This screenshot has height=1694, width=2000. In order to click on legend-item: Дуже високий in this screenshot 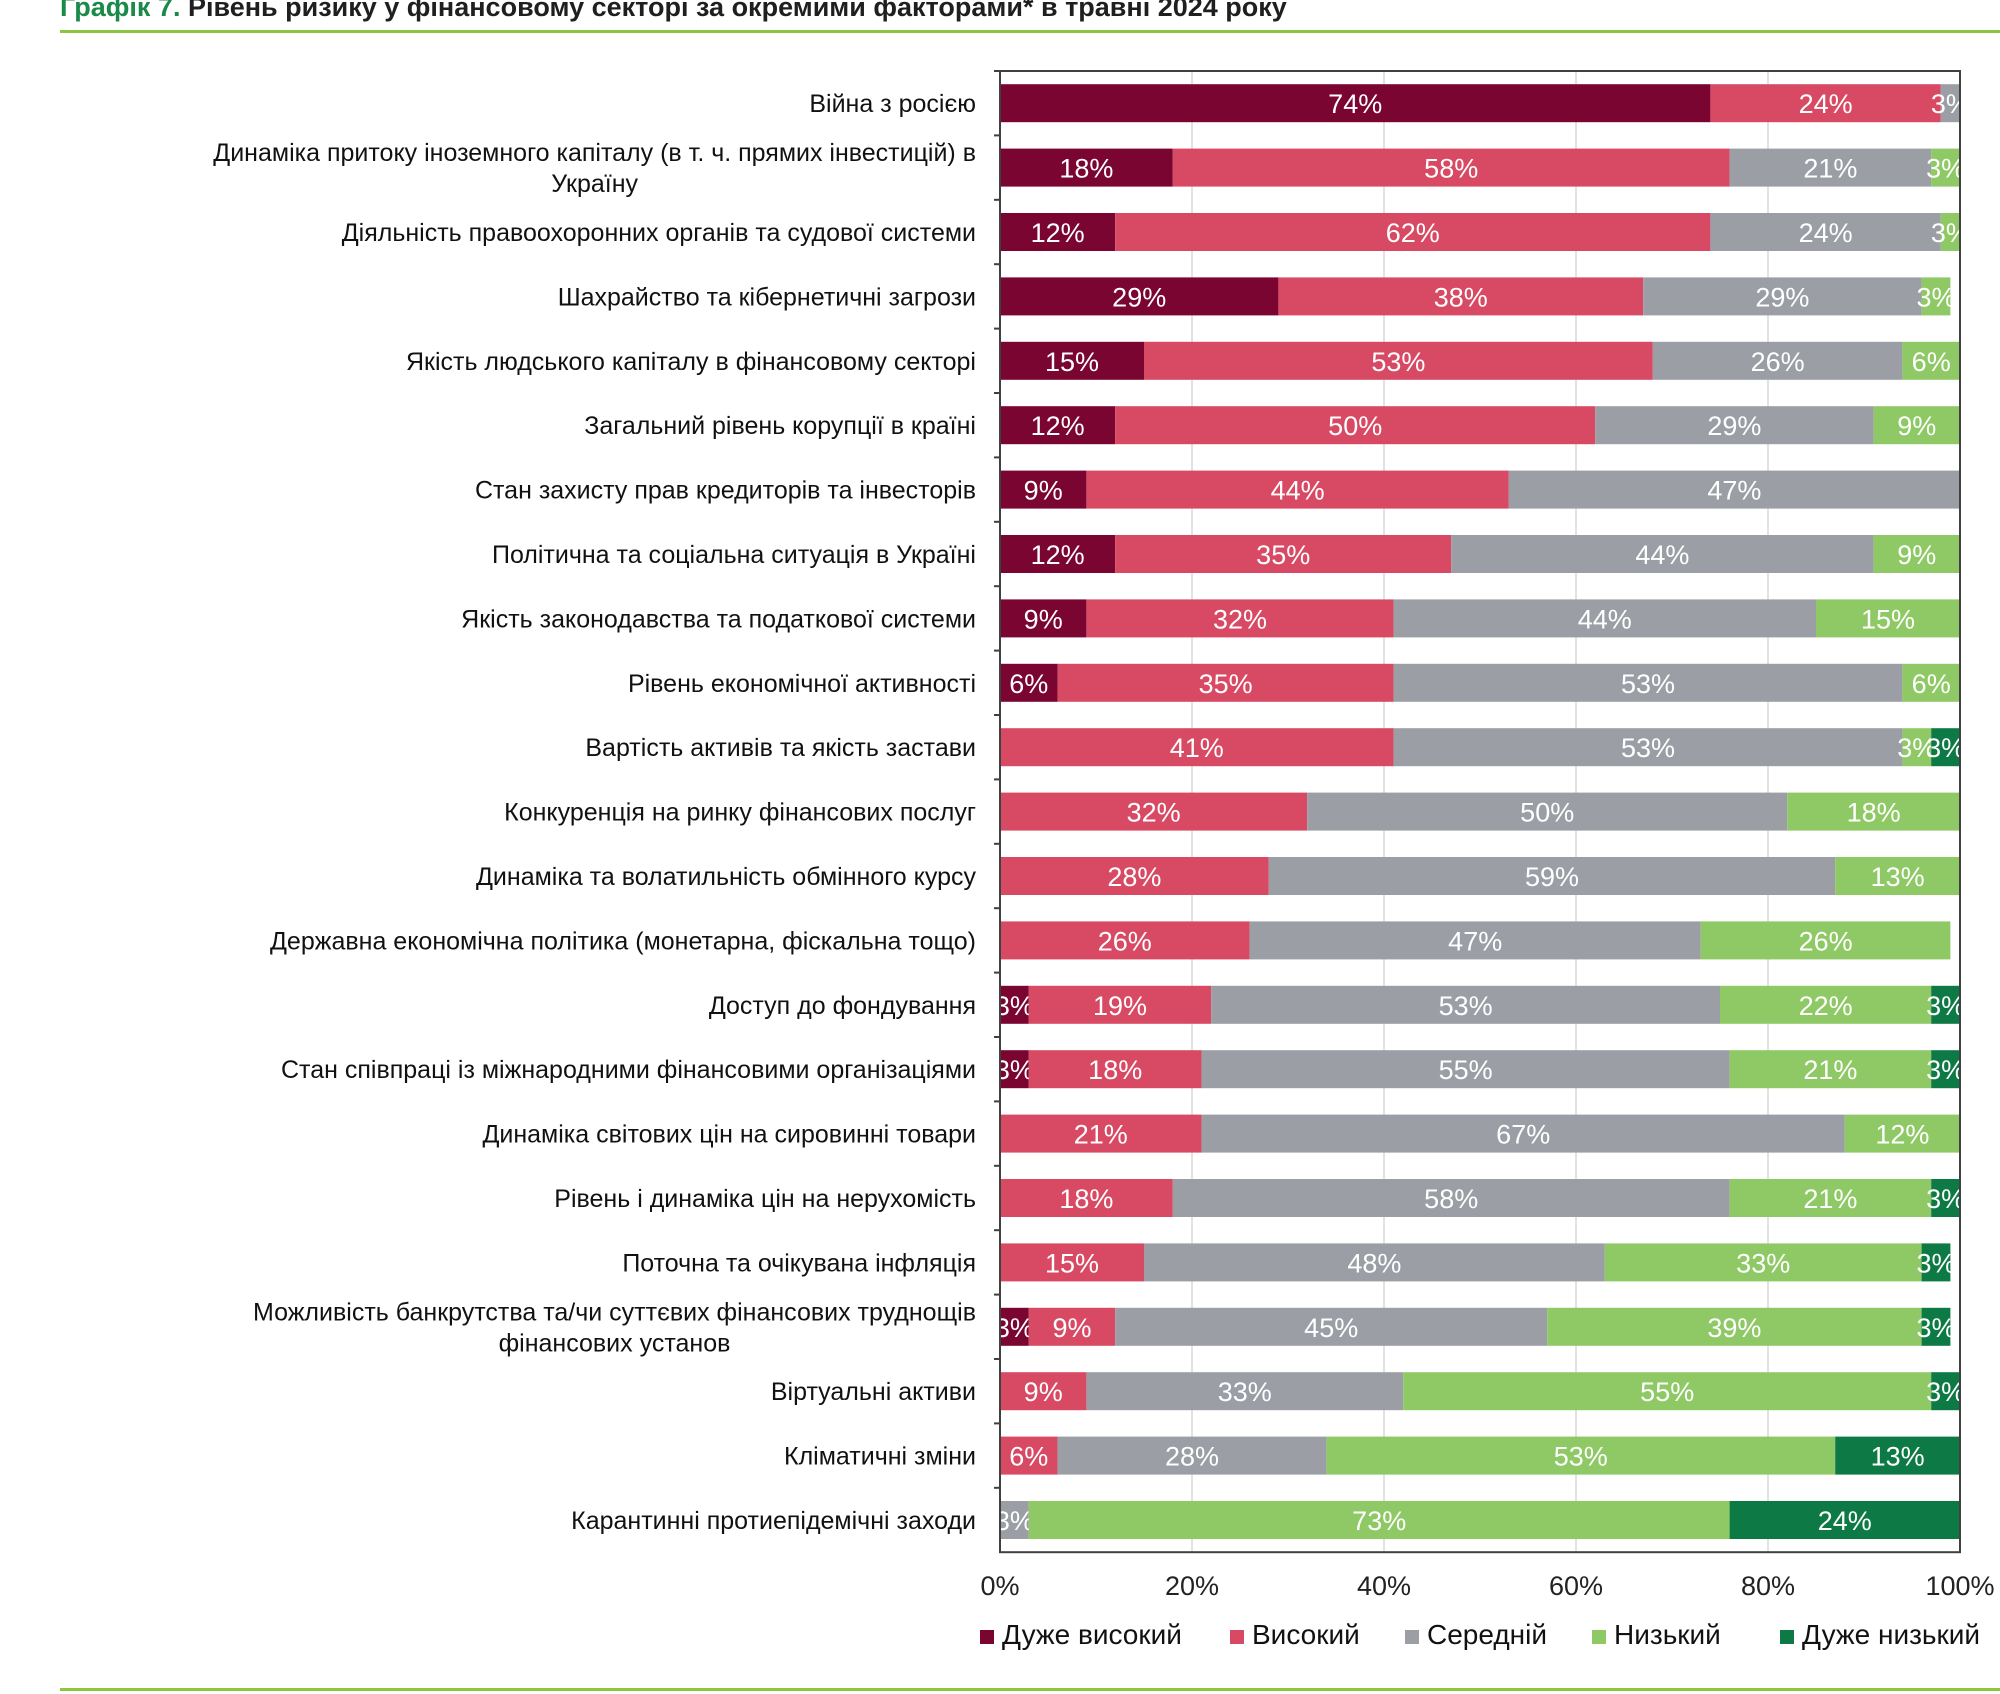, I will do `click(1081, 1634)`.